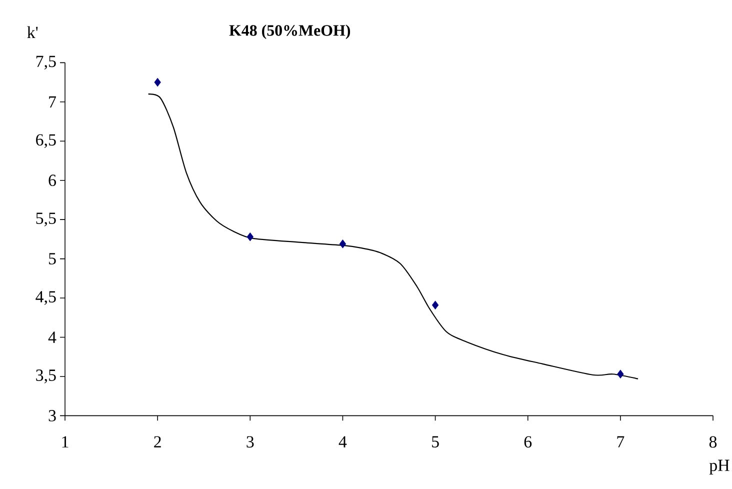  What do you see at coordinates (65, 442) in the screenshot?
I see `x-tick-label: 1` at bounding box center [65, 442].